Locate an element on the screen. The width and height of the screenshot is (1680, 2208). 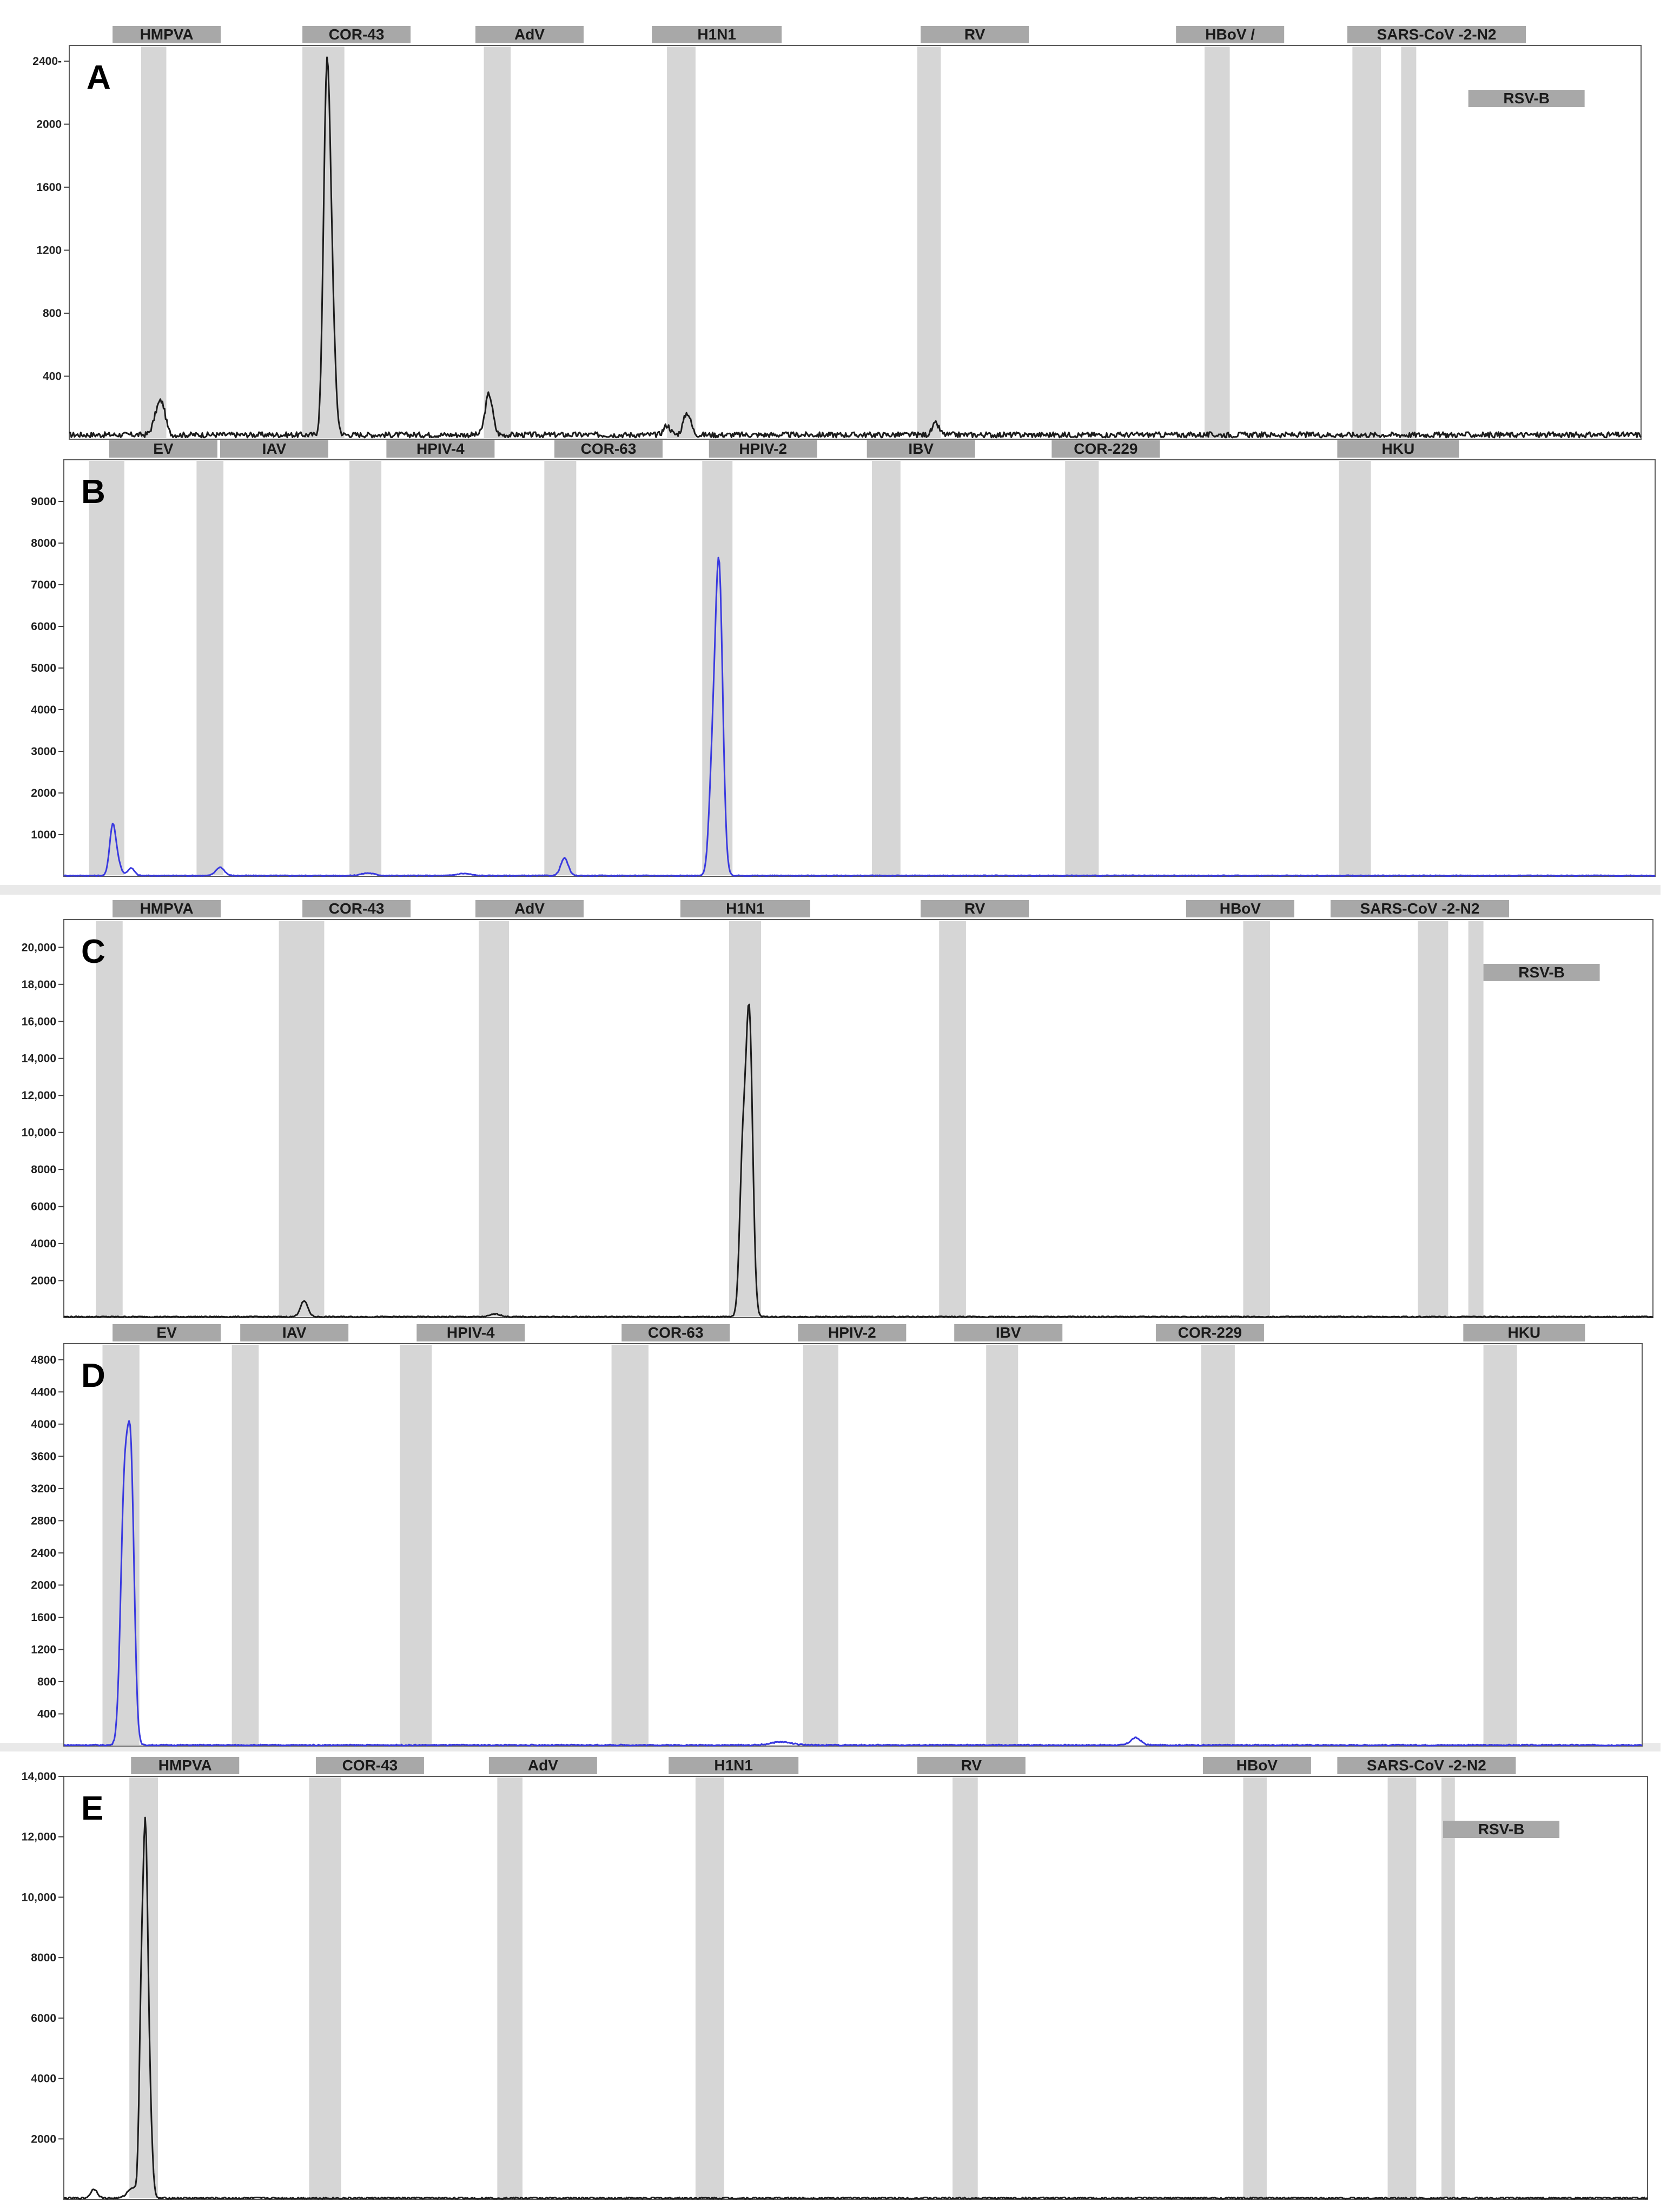
bin-h1n1 is located at coordinates (682, 242).